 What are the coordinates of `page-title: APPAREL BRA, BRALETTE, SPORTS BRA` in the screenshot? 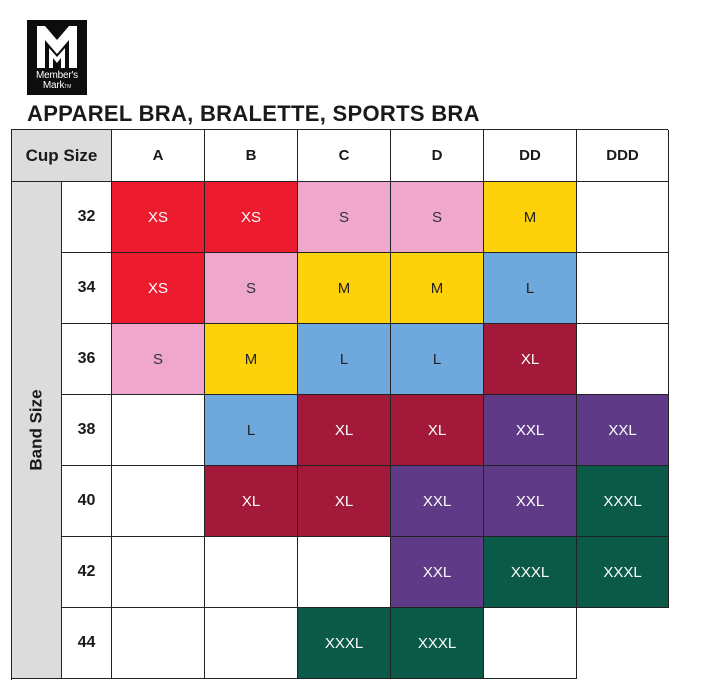 It's located at (253, 113).